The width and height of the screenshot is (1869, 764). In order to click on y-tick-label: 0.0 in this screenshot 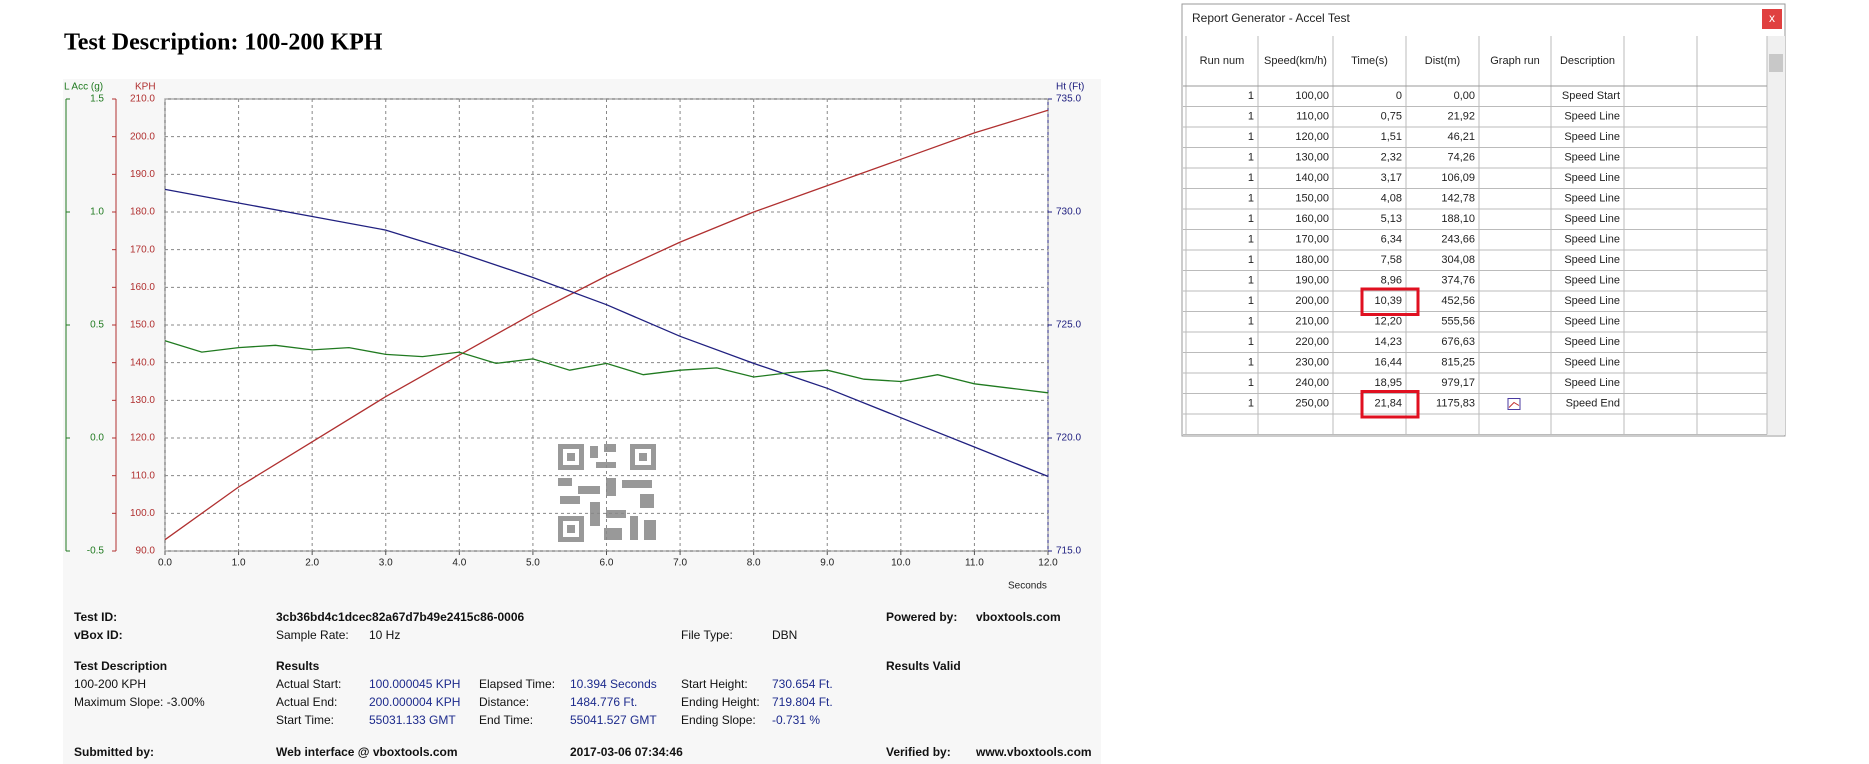, I will do `click(97, 438)`.